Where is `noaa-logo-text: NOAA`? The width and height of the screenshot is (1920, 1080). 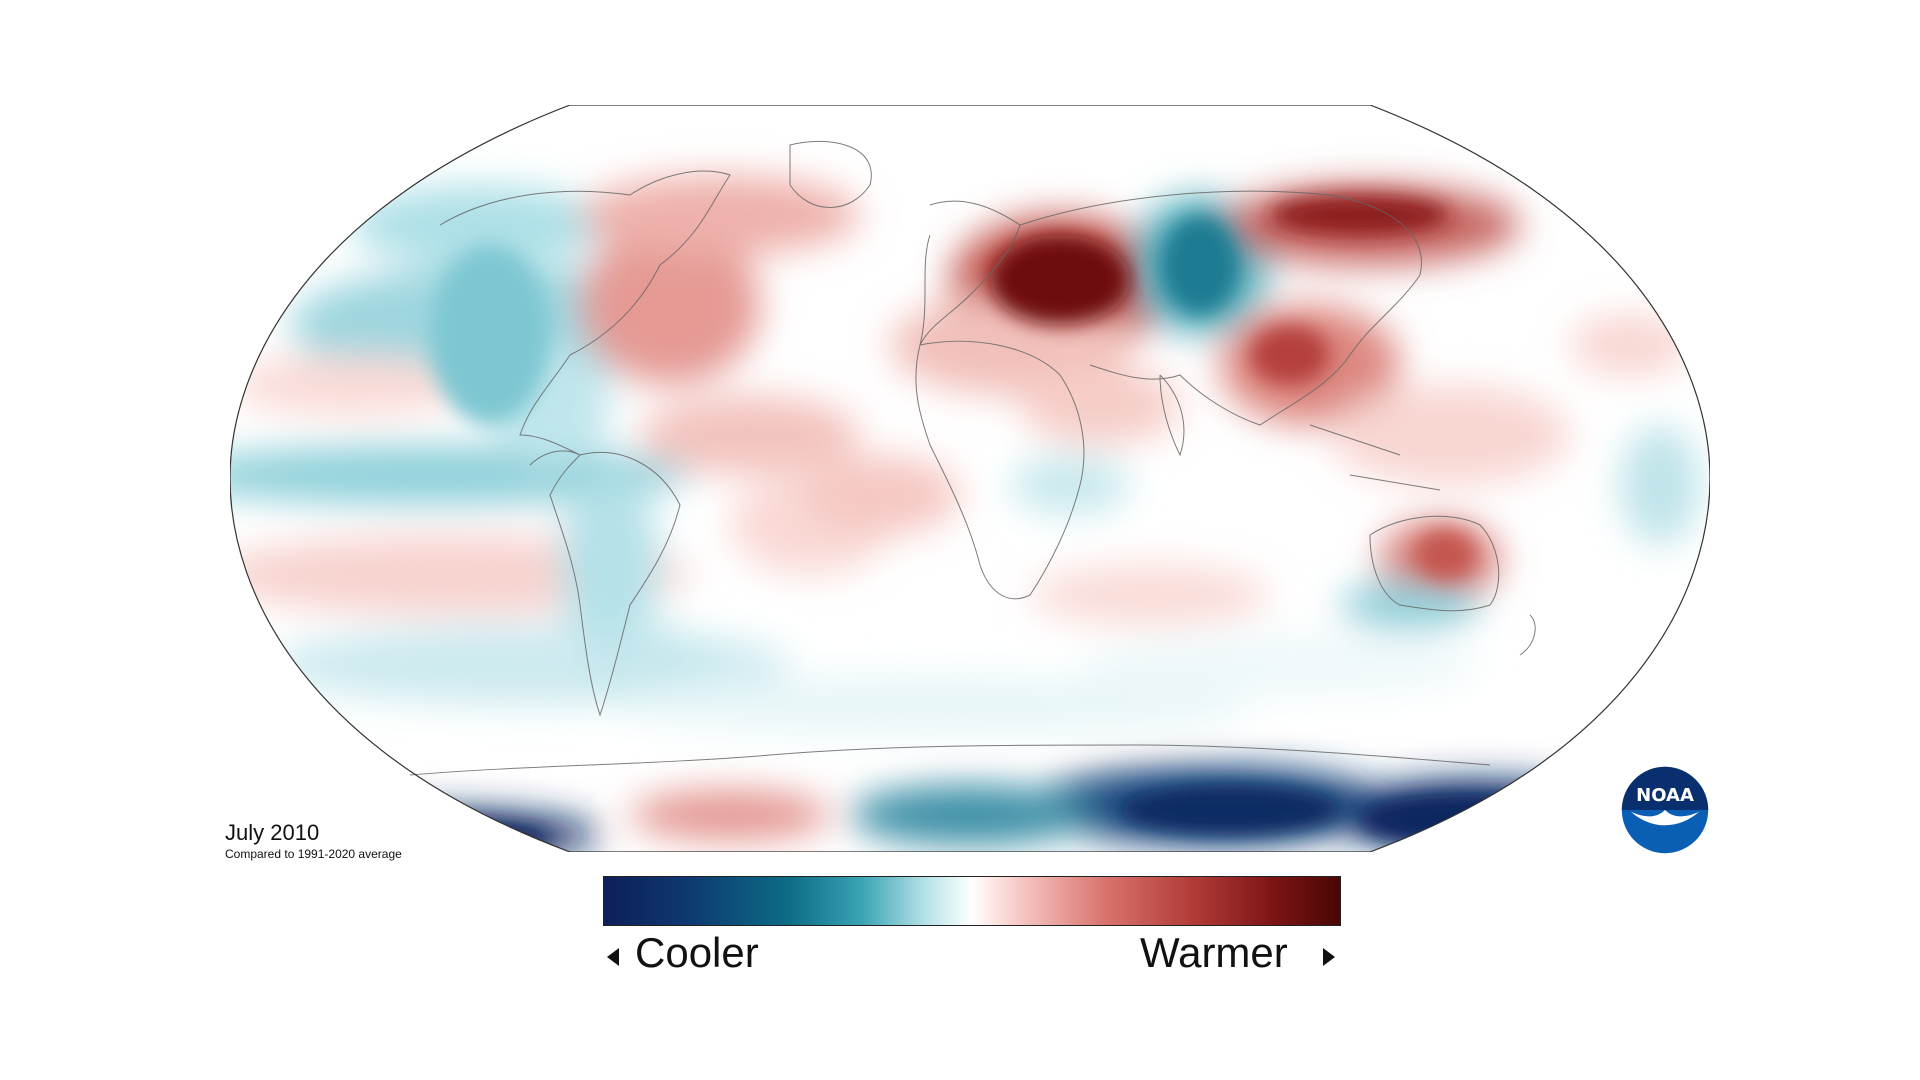 noaa-logo-text: NOAA is located at coordinates (1665, 795).